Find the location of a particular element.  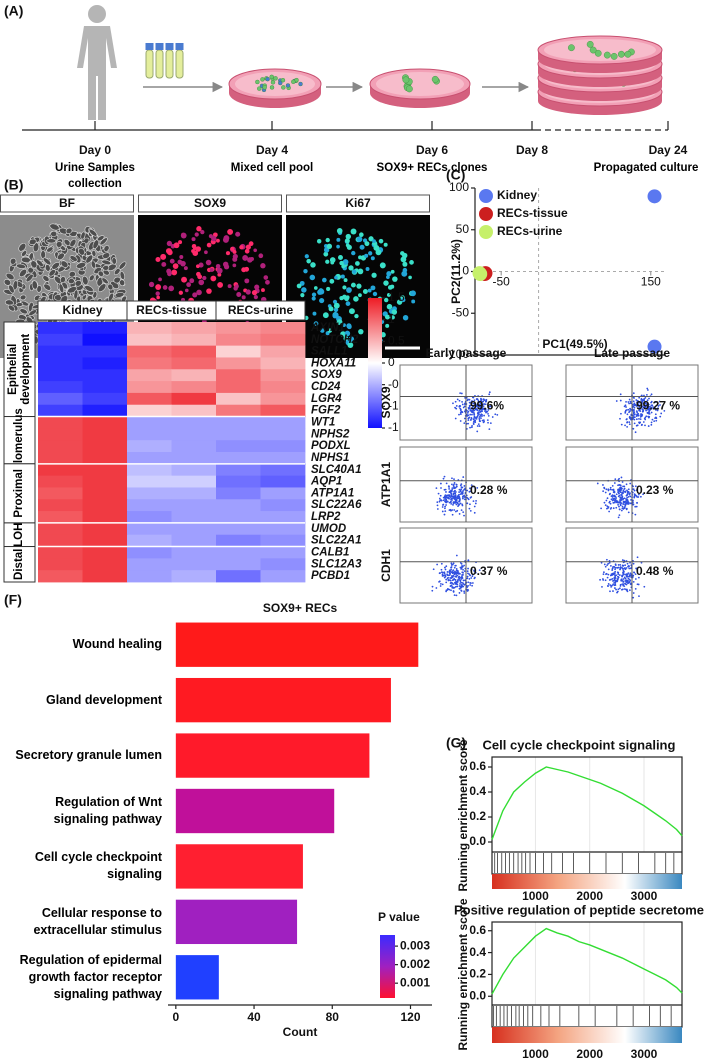

gene-label: NOTCH2 is located at coordinates (335, 340).